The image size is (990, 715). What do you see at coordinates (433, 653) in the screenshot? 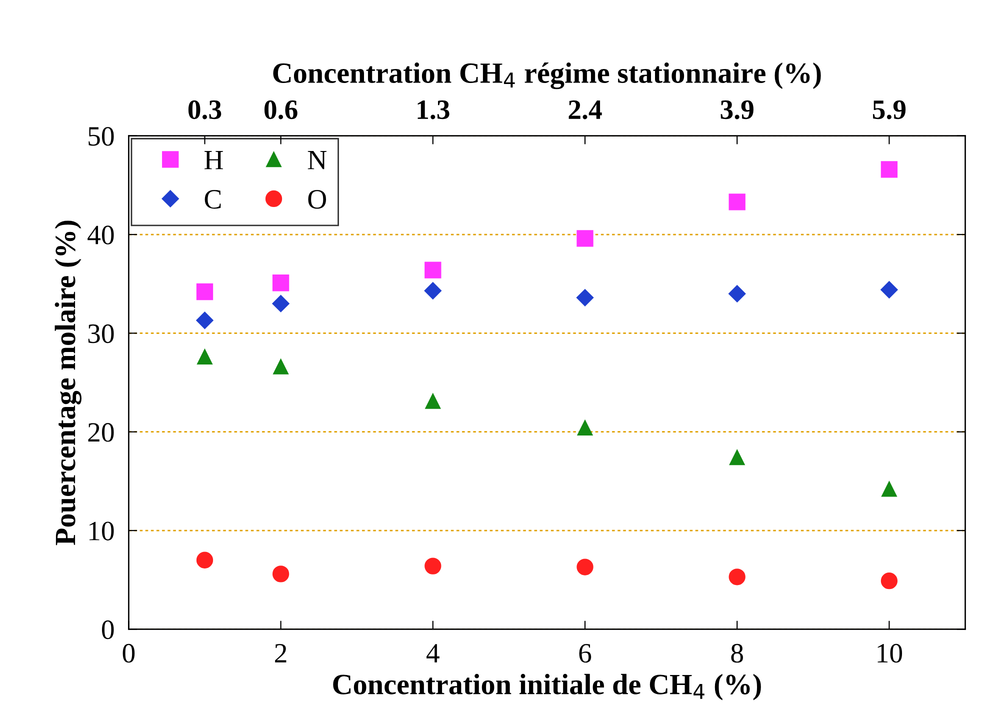
I see `x-tick-label: 4` at bounding box center [433, 653].